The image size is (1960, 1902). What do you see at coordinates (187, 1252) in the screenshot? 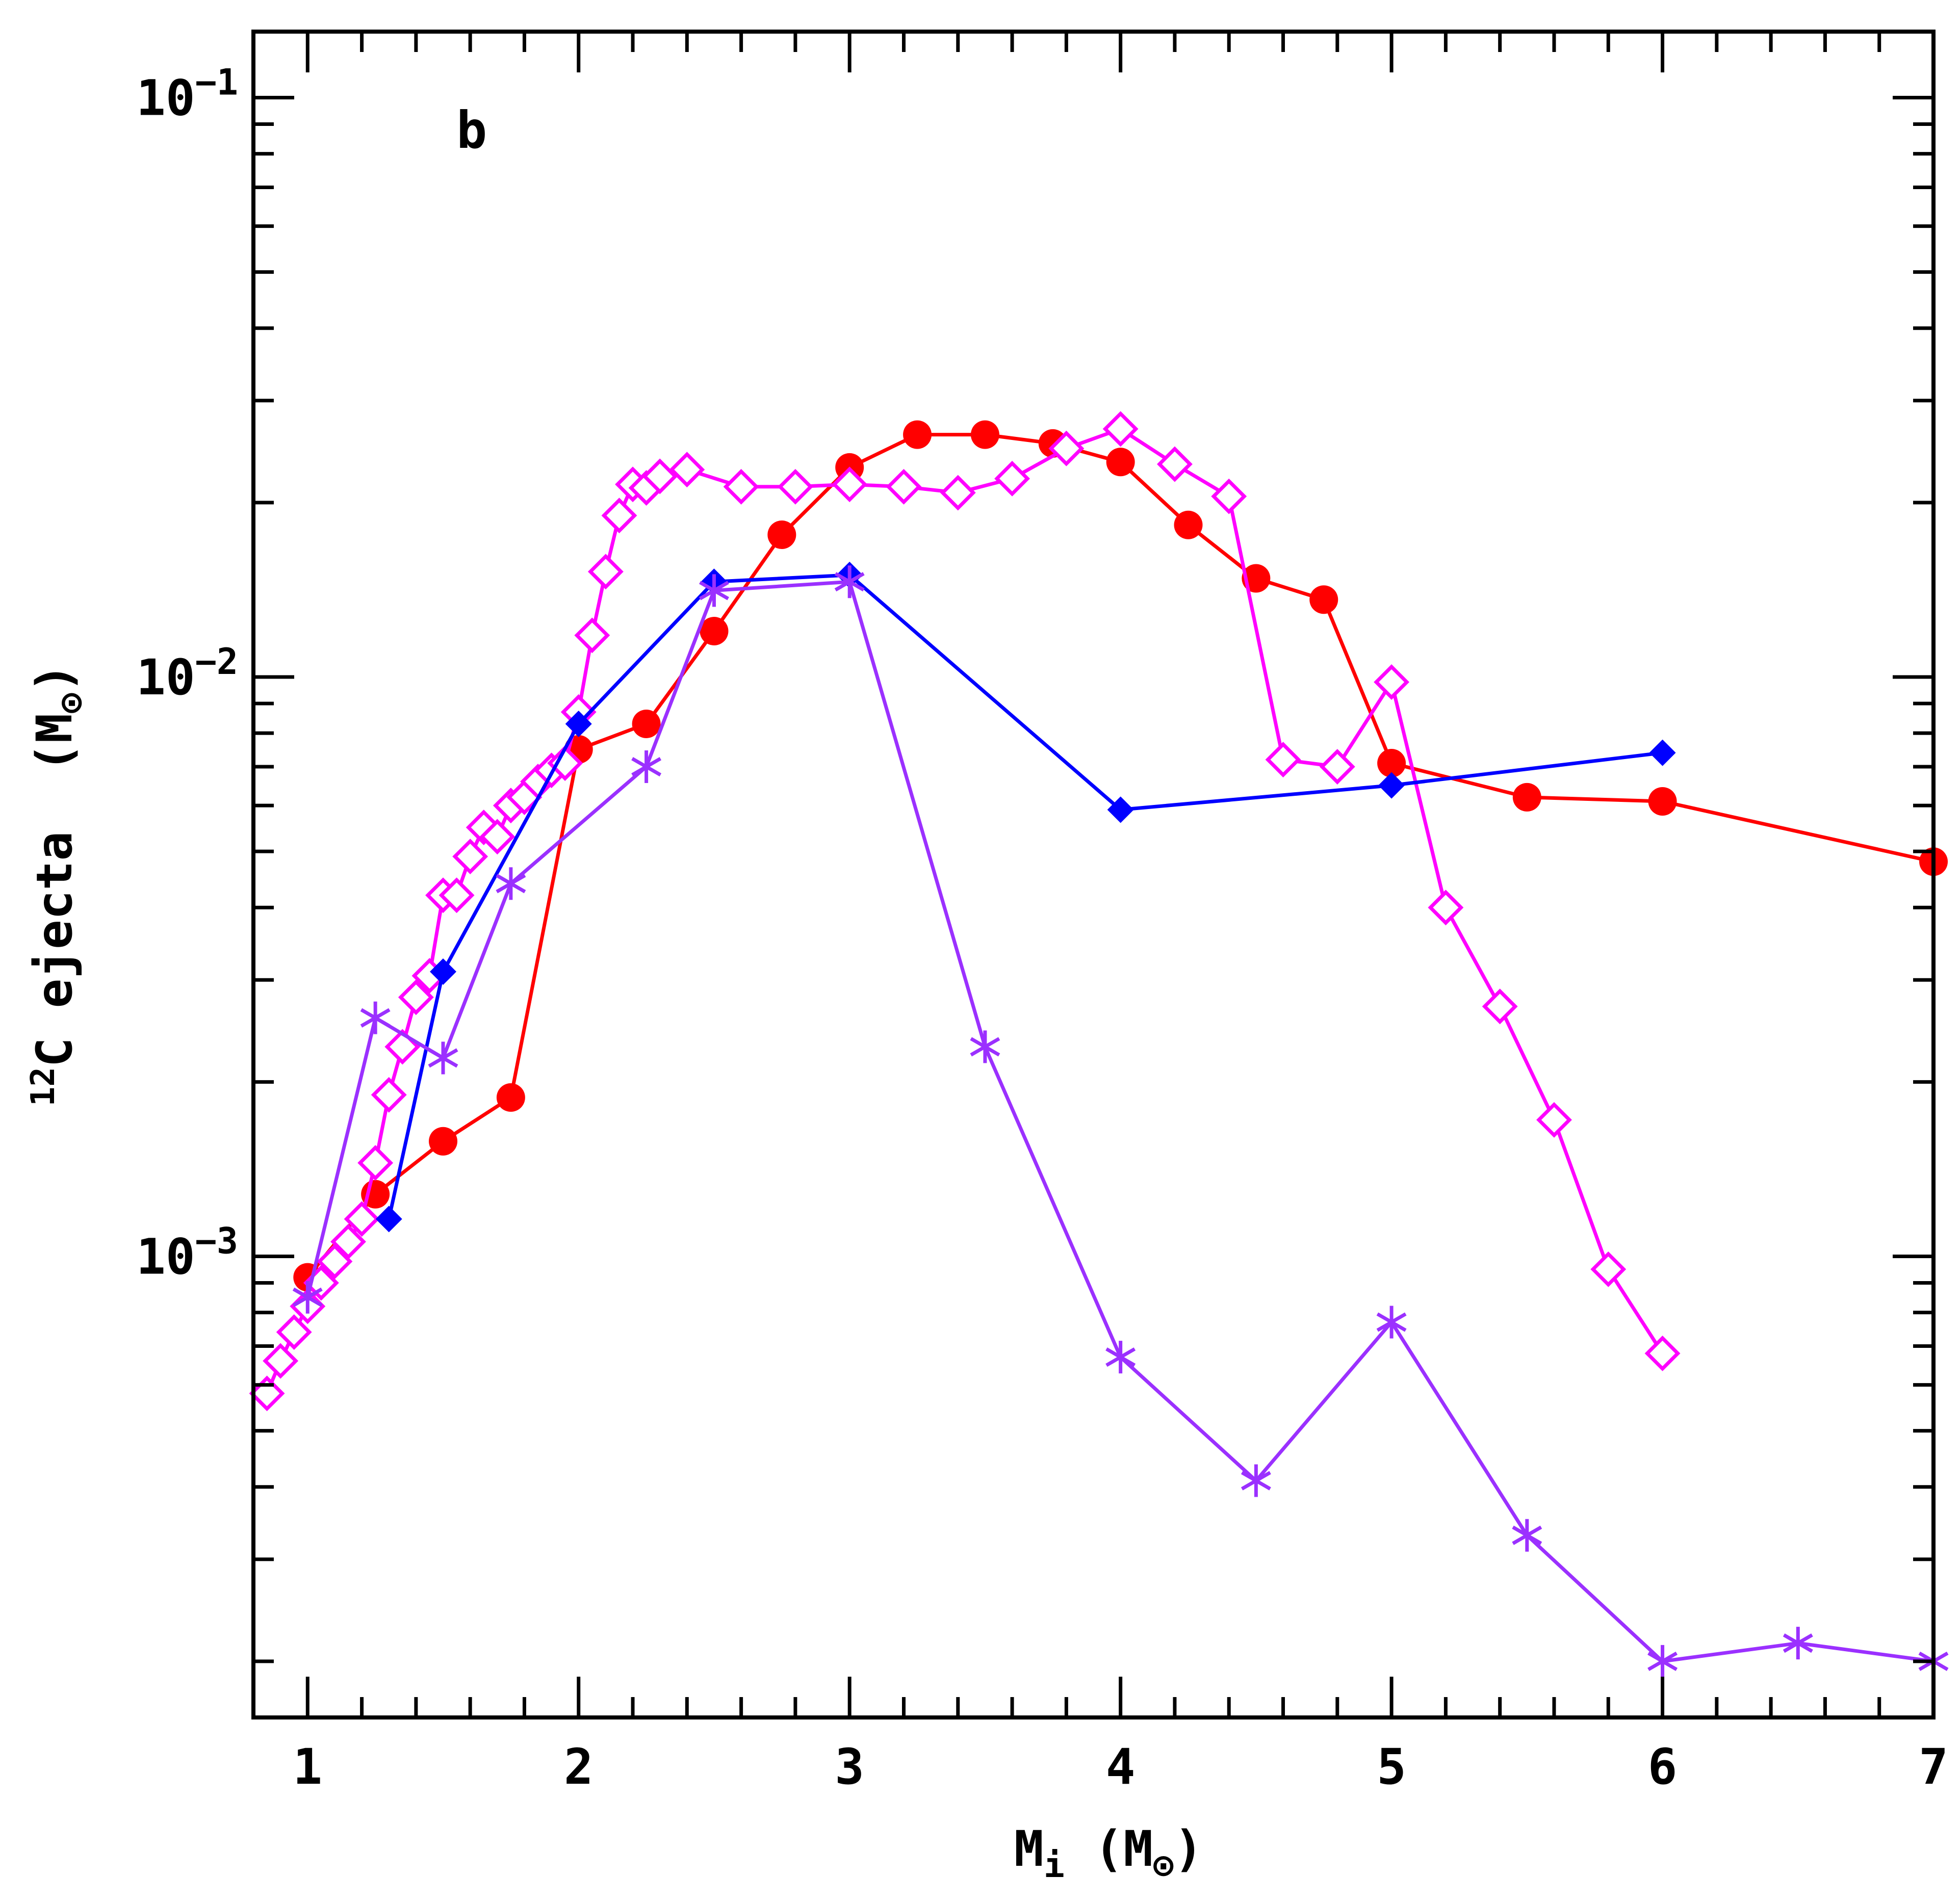
I see `y-tick-label: 10⁻³` at bounding box center [187, 1252].